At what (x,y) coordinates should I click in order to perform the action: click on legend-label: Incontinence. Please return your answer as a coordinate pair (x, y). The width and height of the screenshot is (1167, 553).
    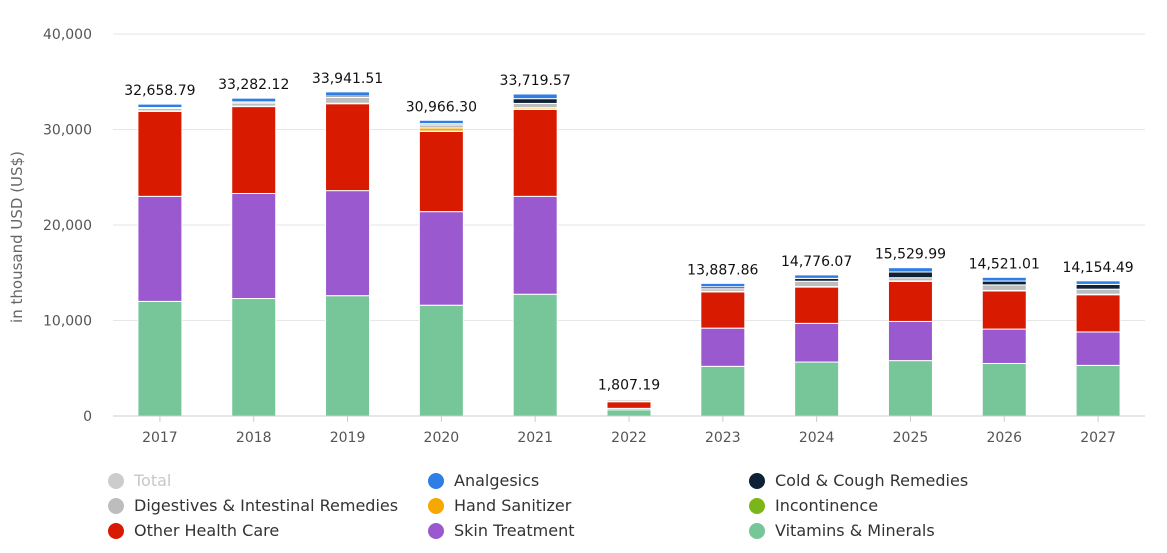
    Looking at the image, I should click on (827, 505).